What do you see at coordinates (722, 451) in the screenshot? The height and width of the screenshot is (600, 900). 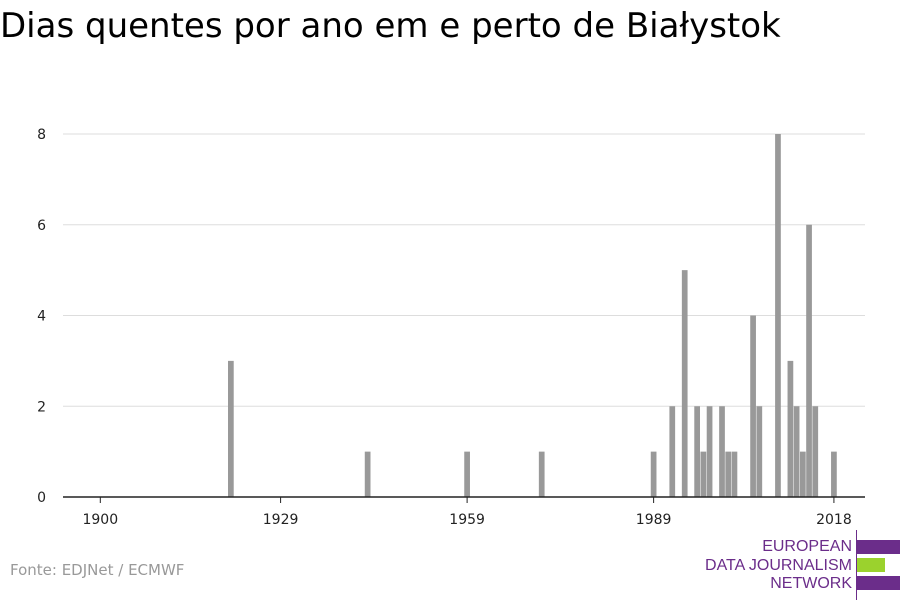 I see `bar-2000` at bounding box center [722, 451].